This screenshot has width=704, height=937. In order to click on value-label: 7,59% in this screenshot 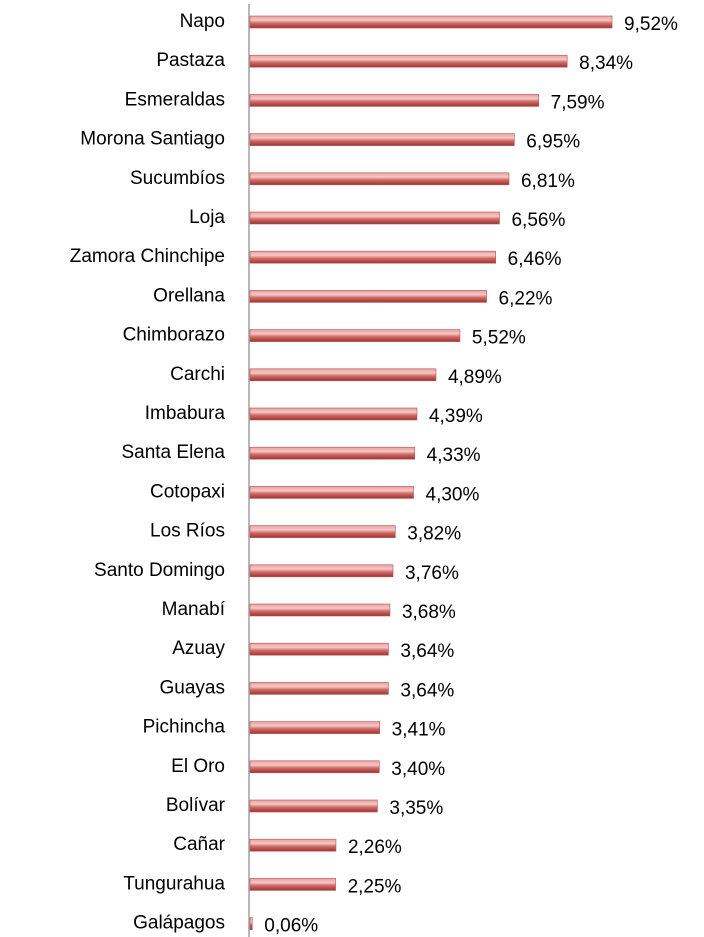, I will do `click(578, 102)`.